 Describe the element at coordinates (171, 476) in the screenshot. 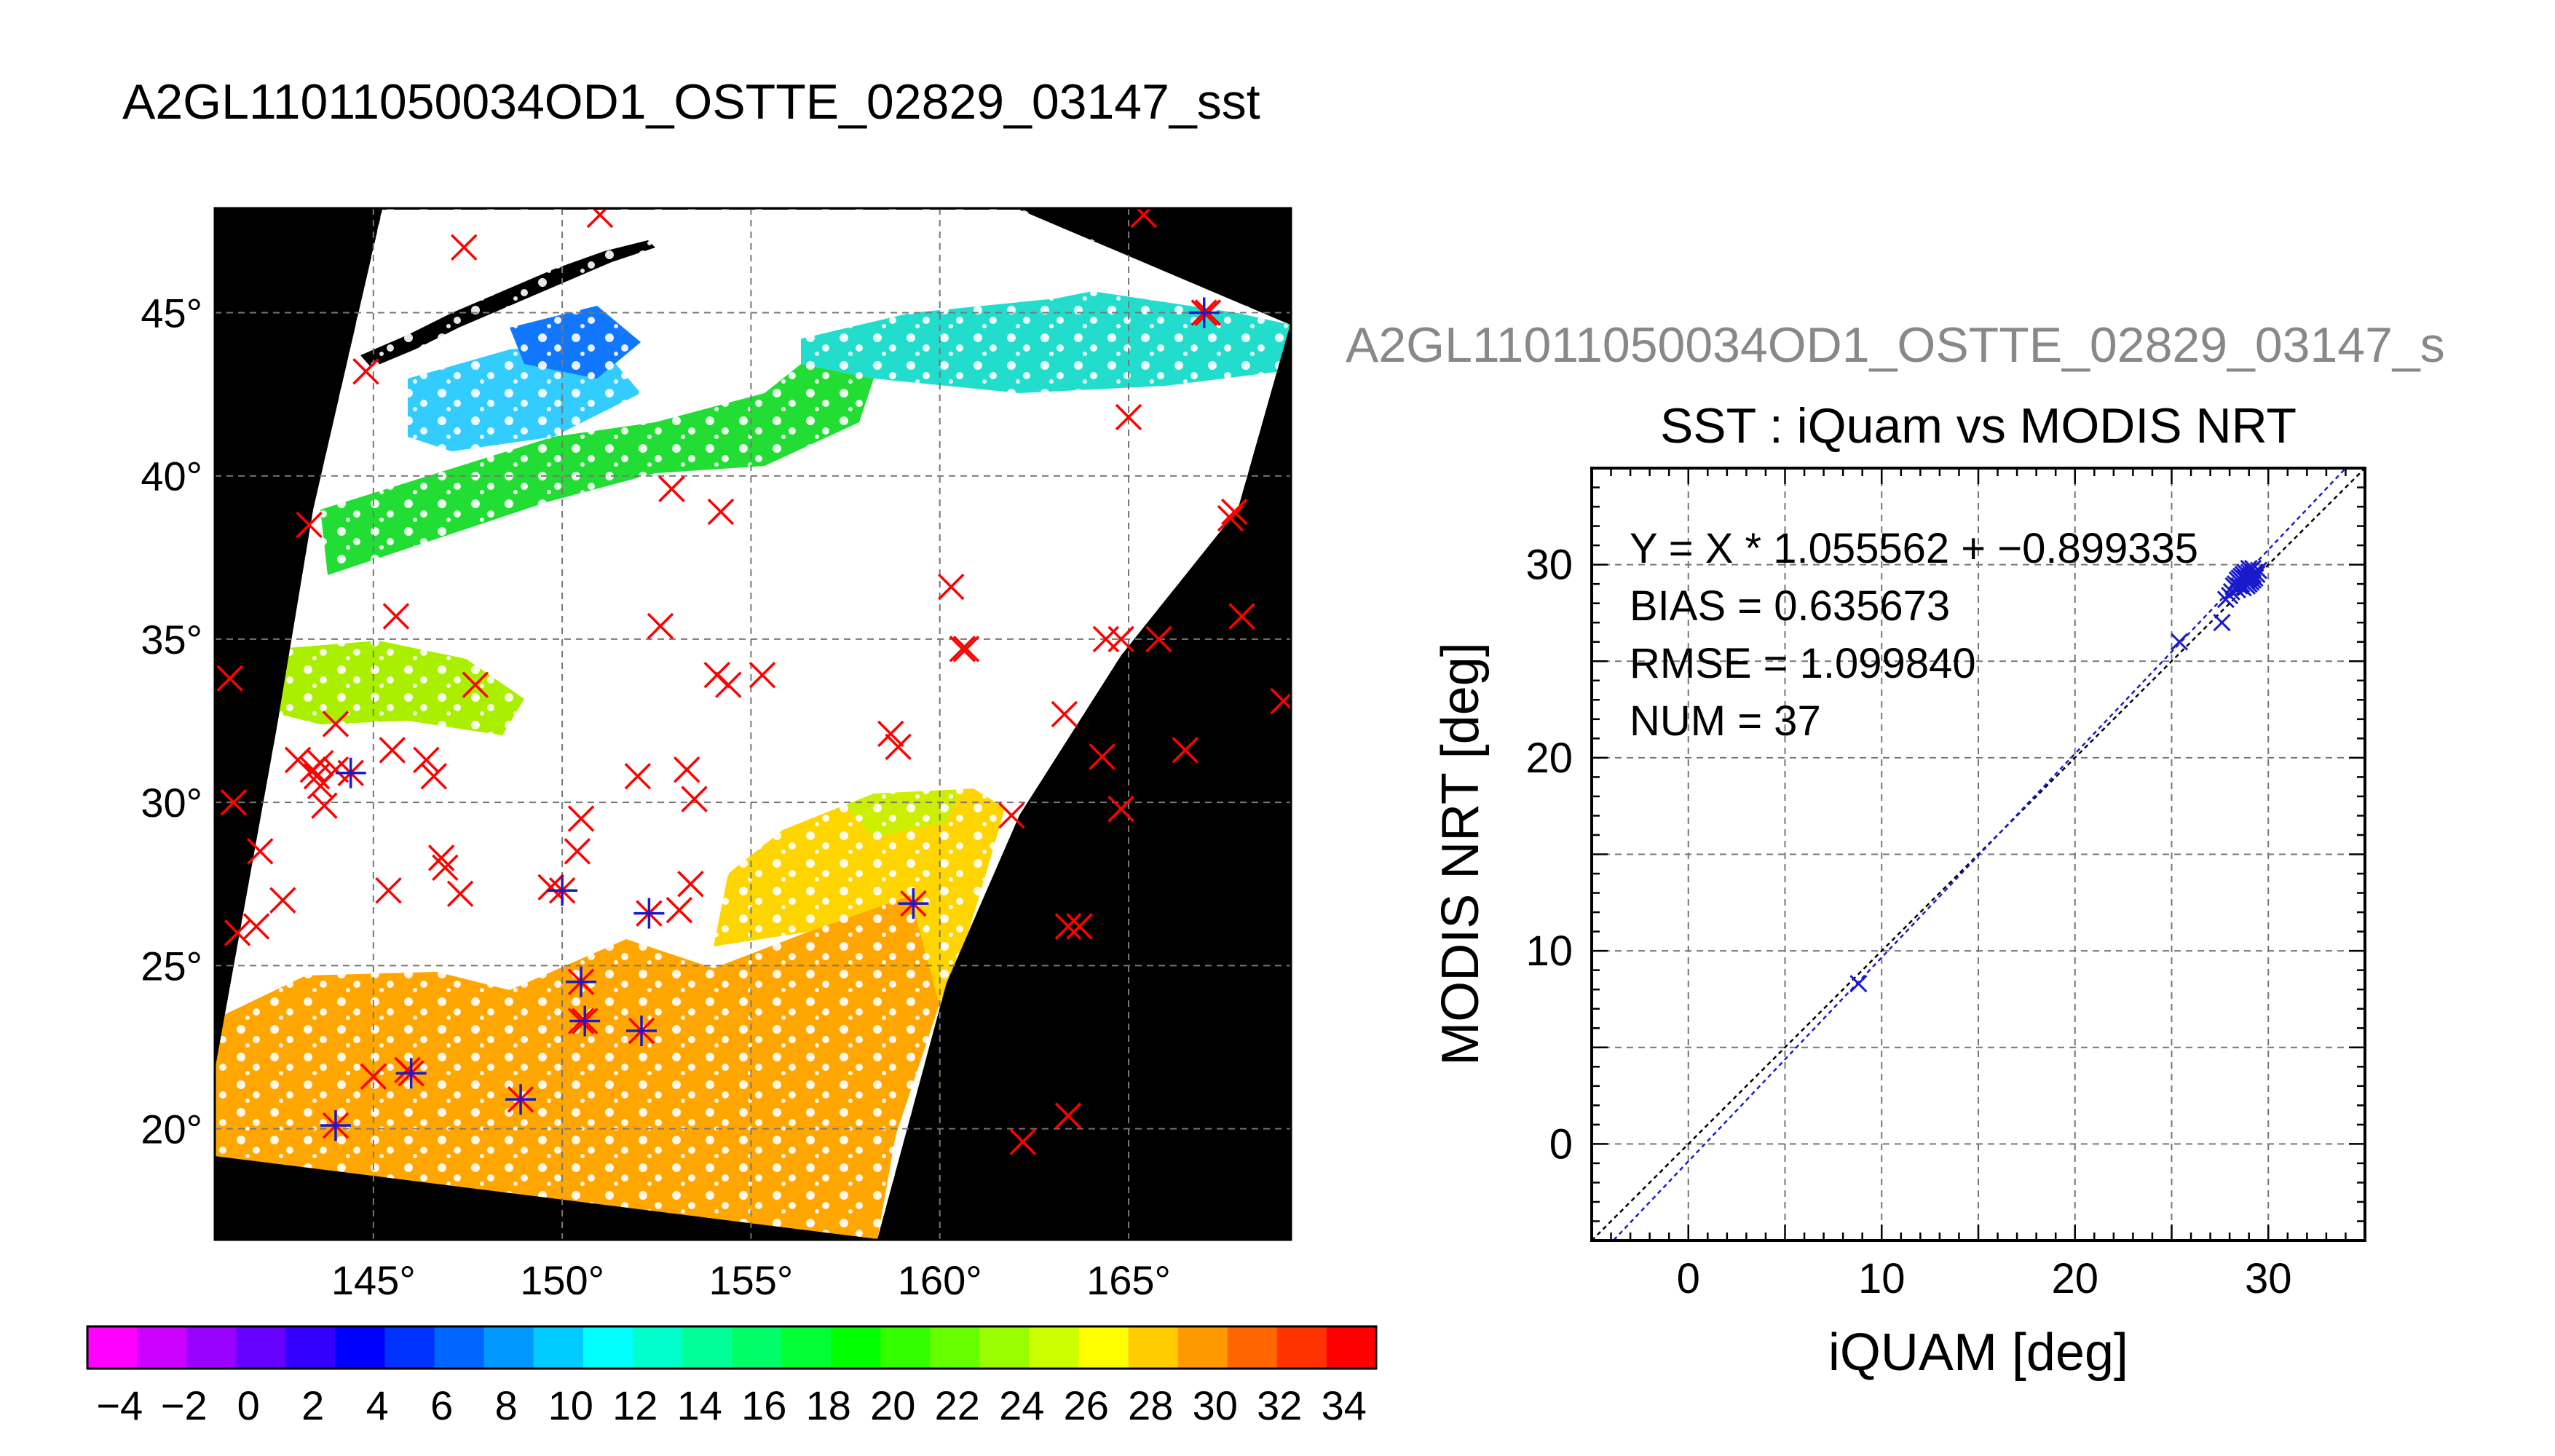

I see `map-lat-tick-label: 40°` at that location.